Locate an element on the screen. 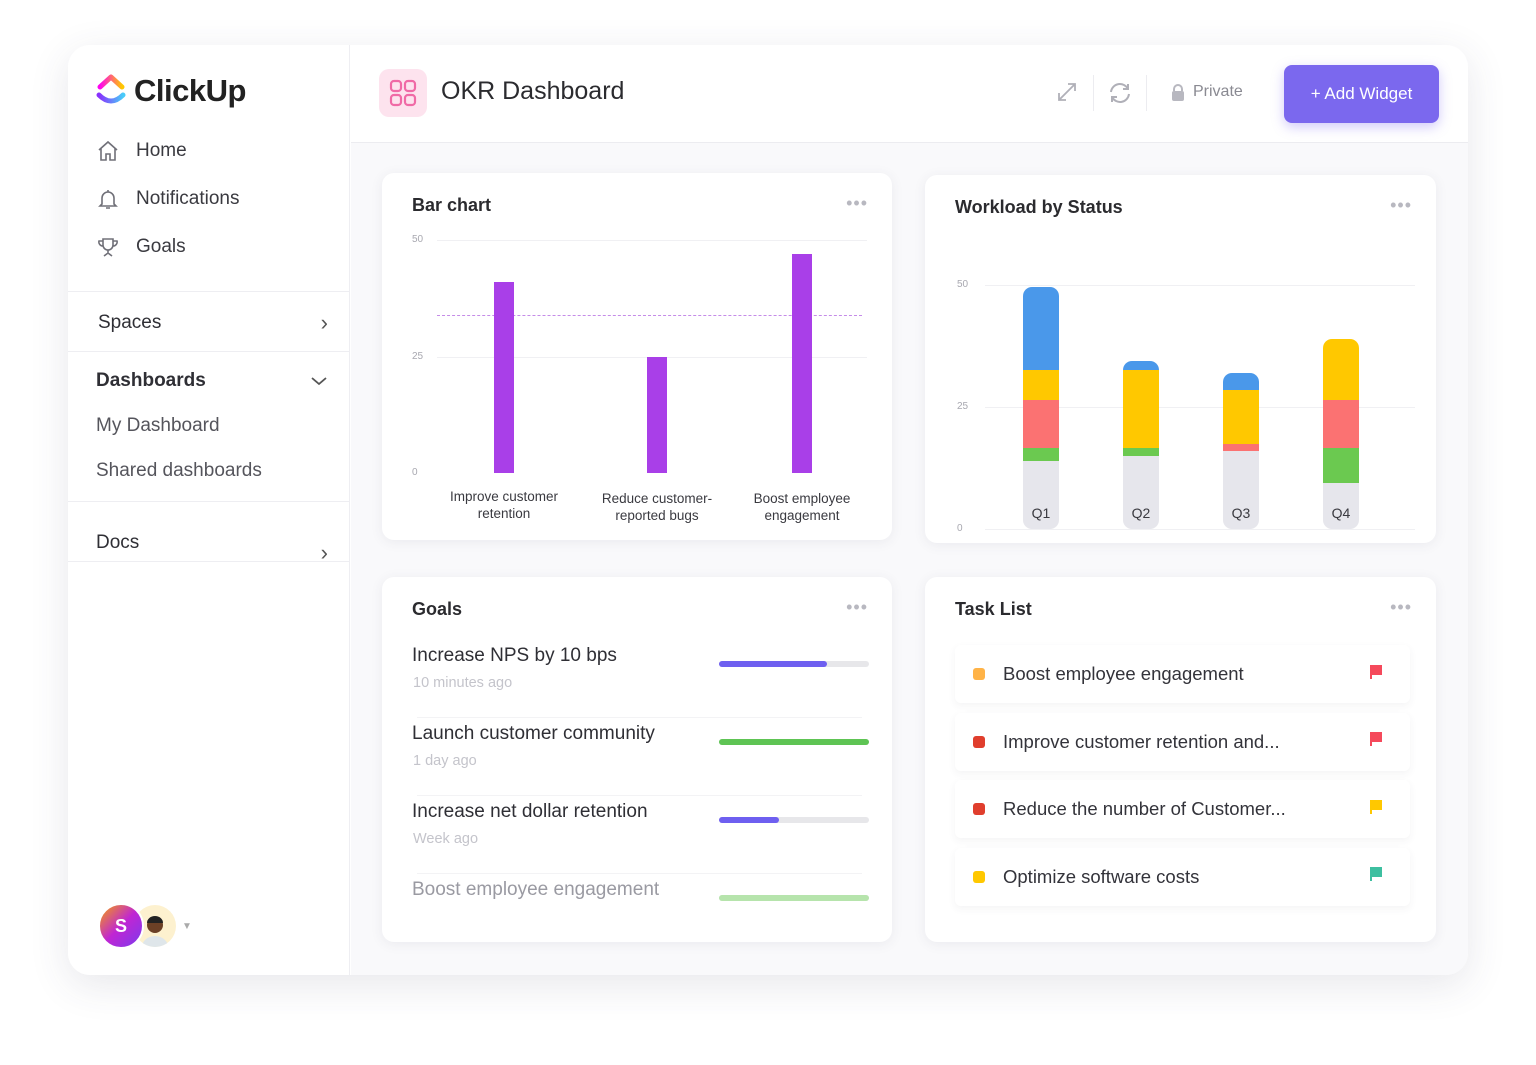  refresh-icon is located at coordinates (1120, 93).